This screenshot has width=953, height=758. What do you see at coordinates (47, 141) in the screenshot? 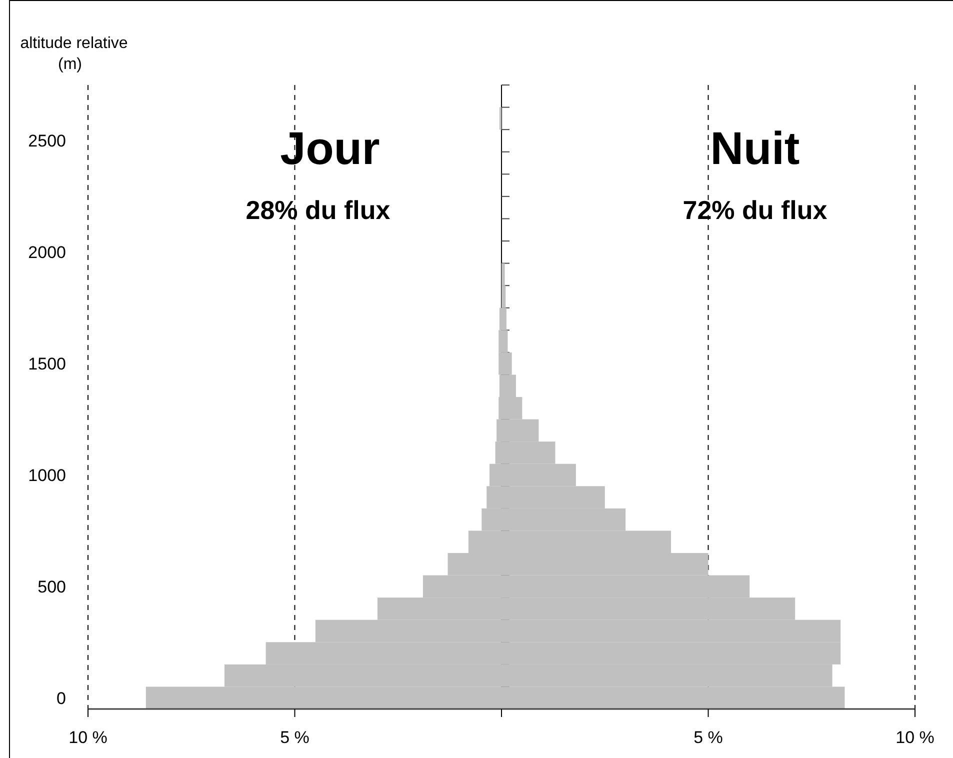
I see `y-tick-label: 2500` at bounding box center [47, 141].